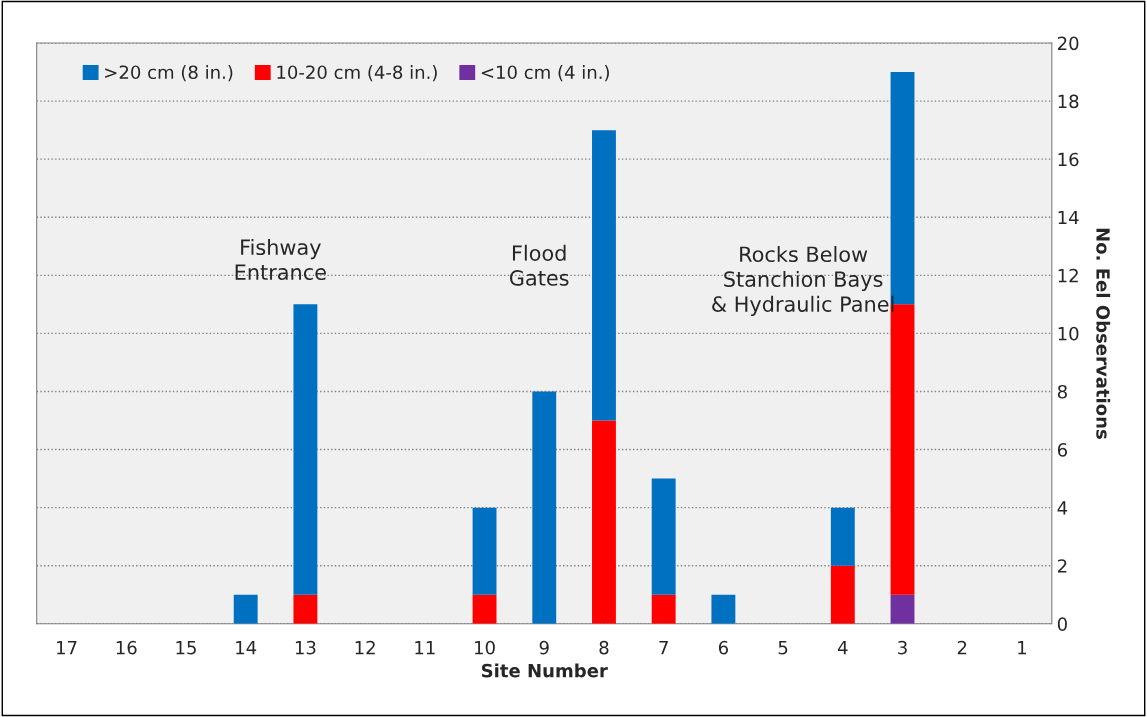 This screenshot has width=1147, height=717. What do you see at coordinates (357, 73) in the screenshot?
I see `legend-label: 10-20 cm (4-8 in.)` at bounding box center [357, 73].